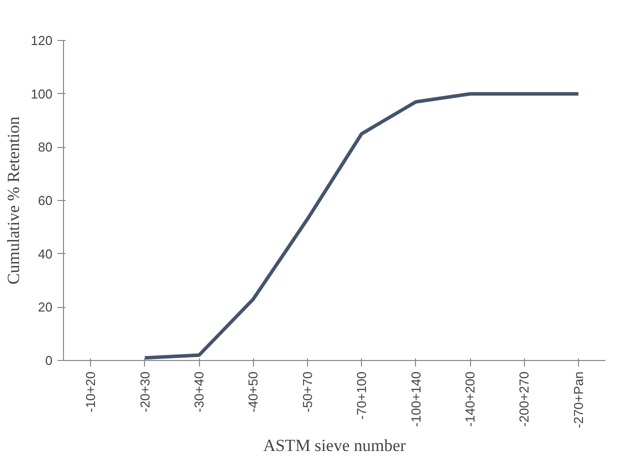 The width and height of the screenshot is (641, 464). I want to click on y-tick-label: 40, so click(45, 254).